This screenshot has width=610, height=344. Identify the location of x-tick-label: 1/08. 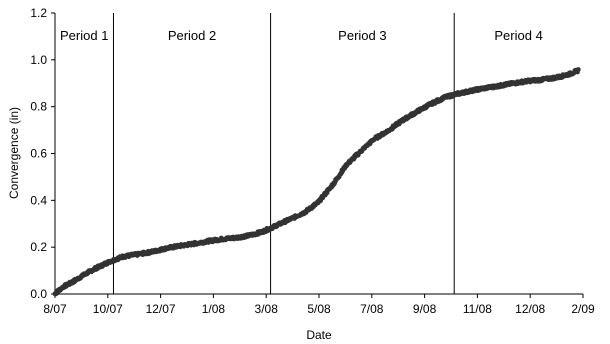
(214, 309).